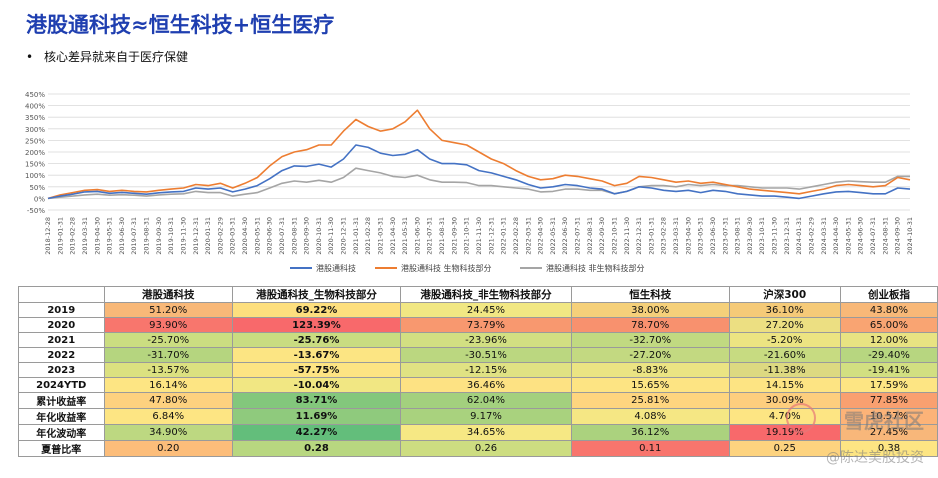  What do you see at coordinates (485, 385) in the screenshot?
I see `table-cell: 36.46%` at bounding box center [485, 385].